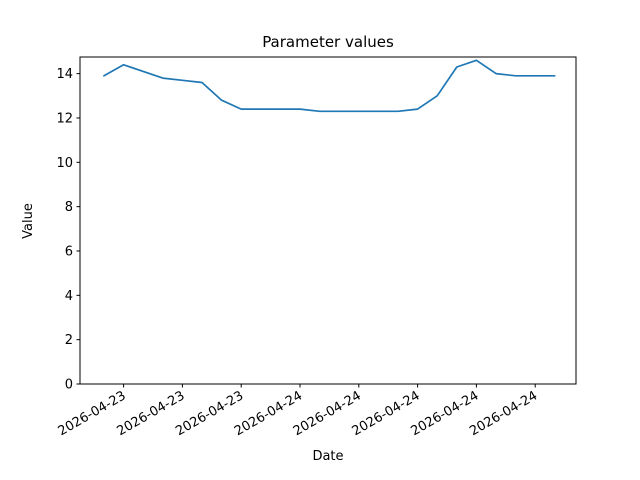  Describe the element at coordinates (69, 385) in the screenshot. I see `y-tick-label: 0` at that location.